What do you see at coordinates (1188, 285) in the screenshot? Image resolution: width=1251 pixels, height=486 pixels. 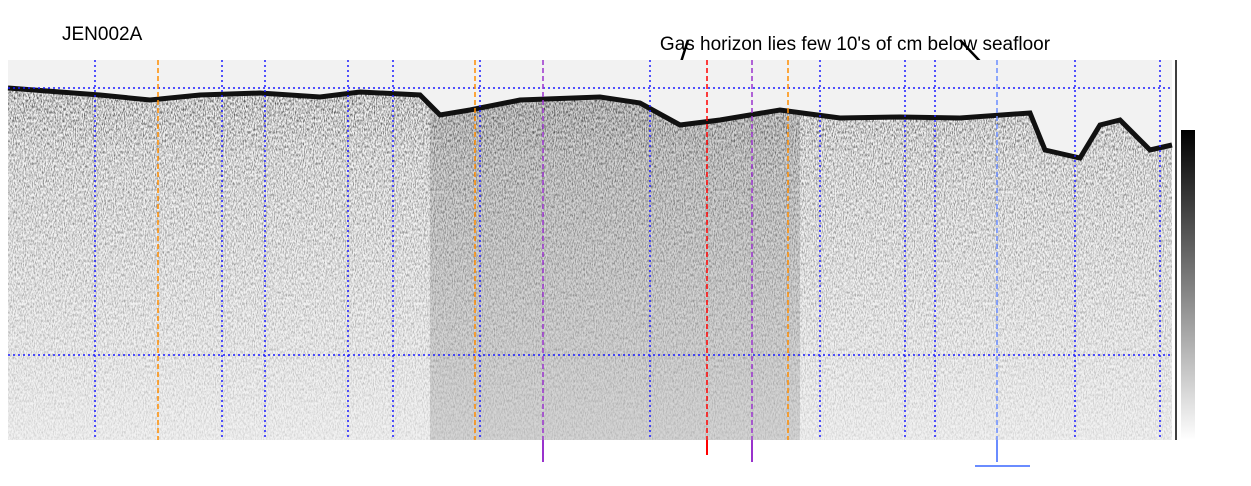 I see `colorbar` at bounding box center [1188, 285].